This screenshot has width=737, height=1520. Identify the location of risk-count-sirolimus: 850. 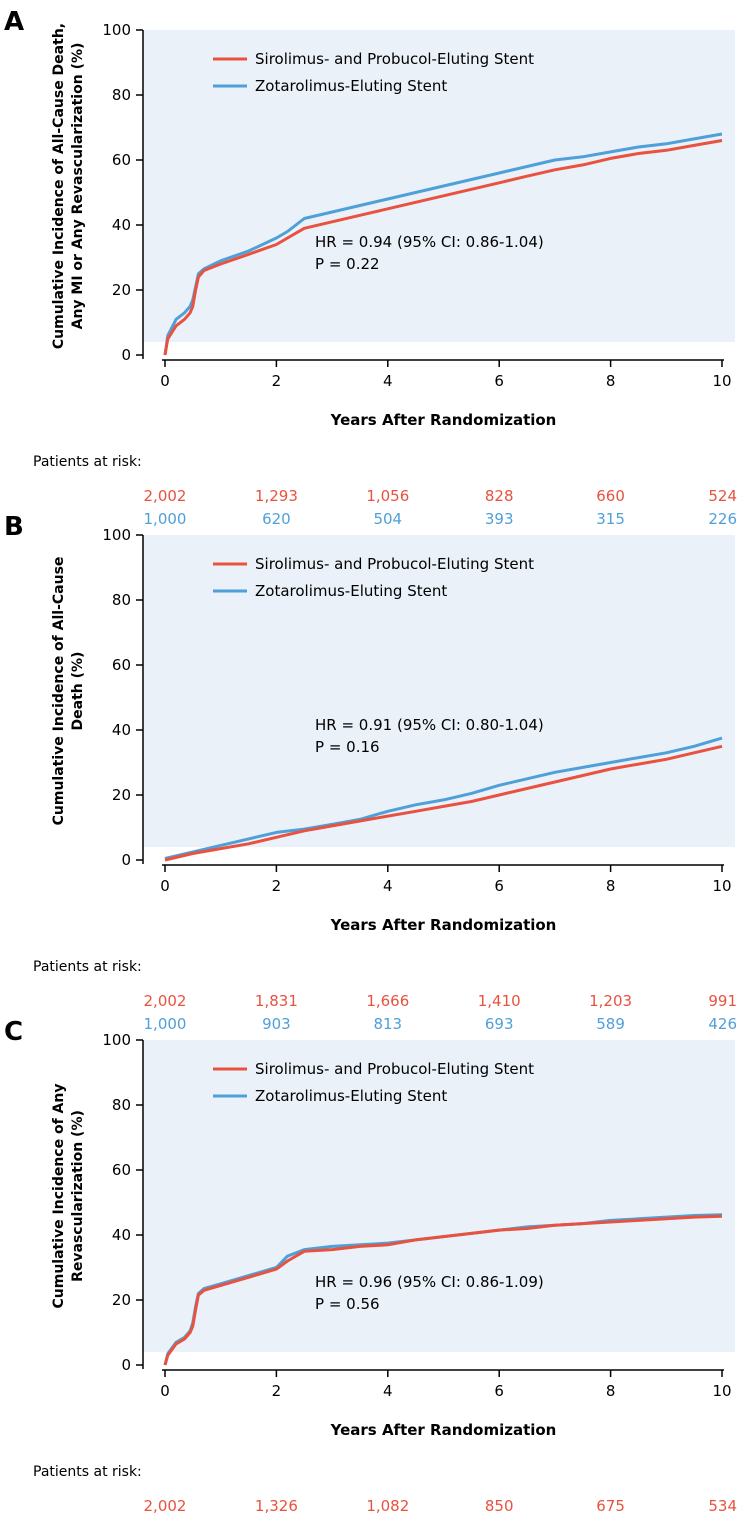
(499, 1506).